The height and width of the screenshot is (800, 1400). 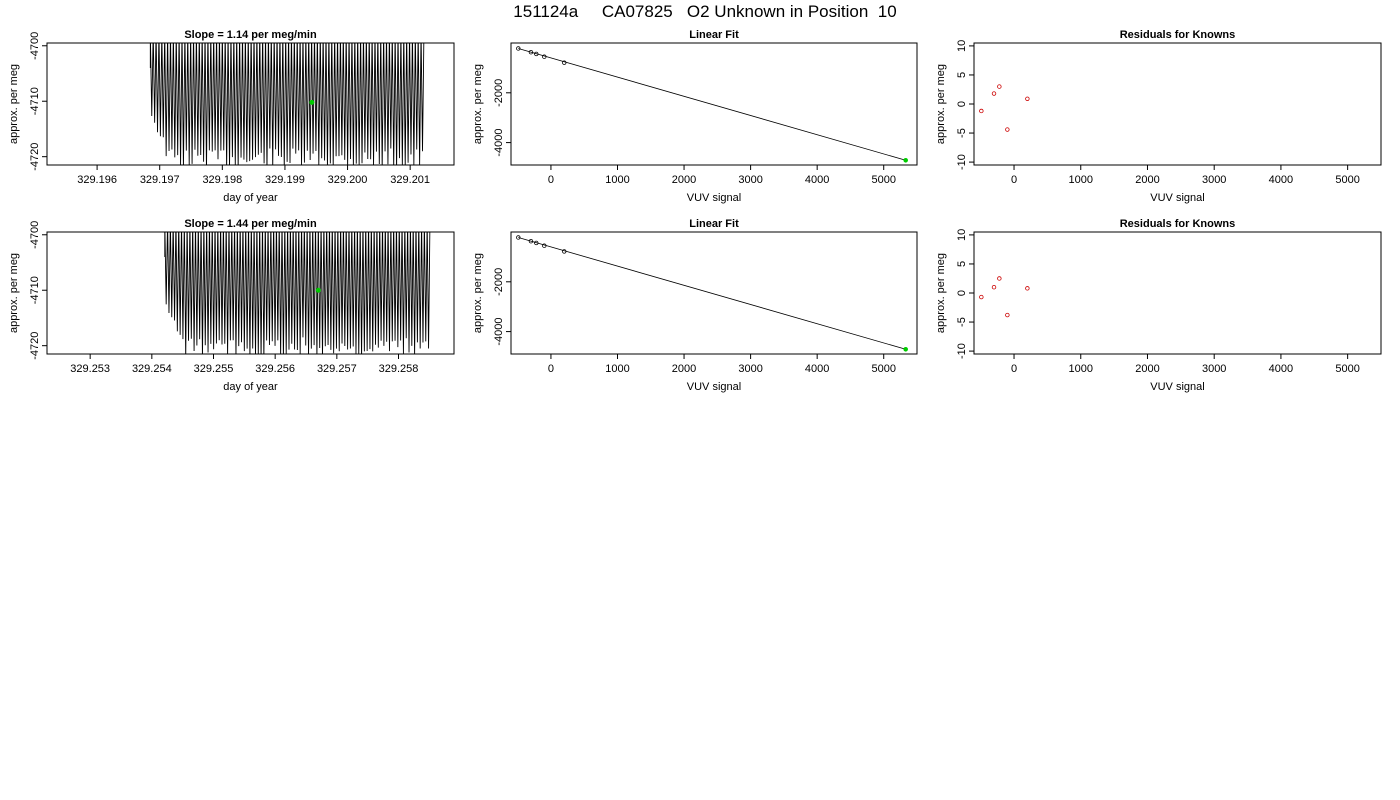 What do you see at coordinates (337, 369) in the screenshot?
I see `x-tick-label: 329.257` at bounding box center [337, 369].